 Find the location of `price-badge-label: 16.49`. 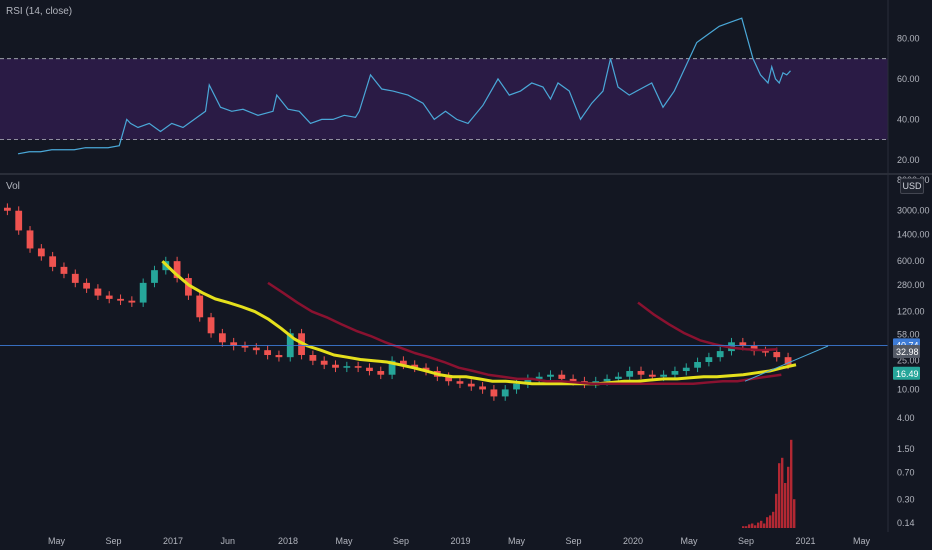

price-badge-label: 16.49 is located at coordinates (907, 374).